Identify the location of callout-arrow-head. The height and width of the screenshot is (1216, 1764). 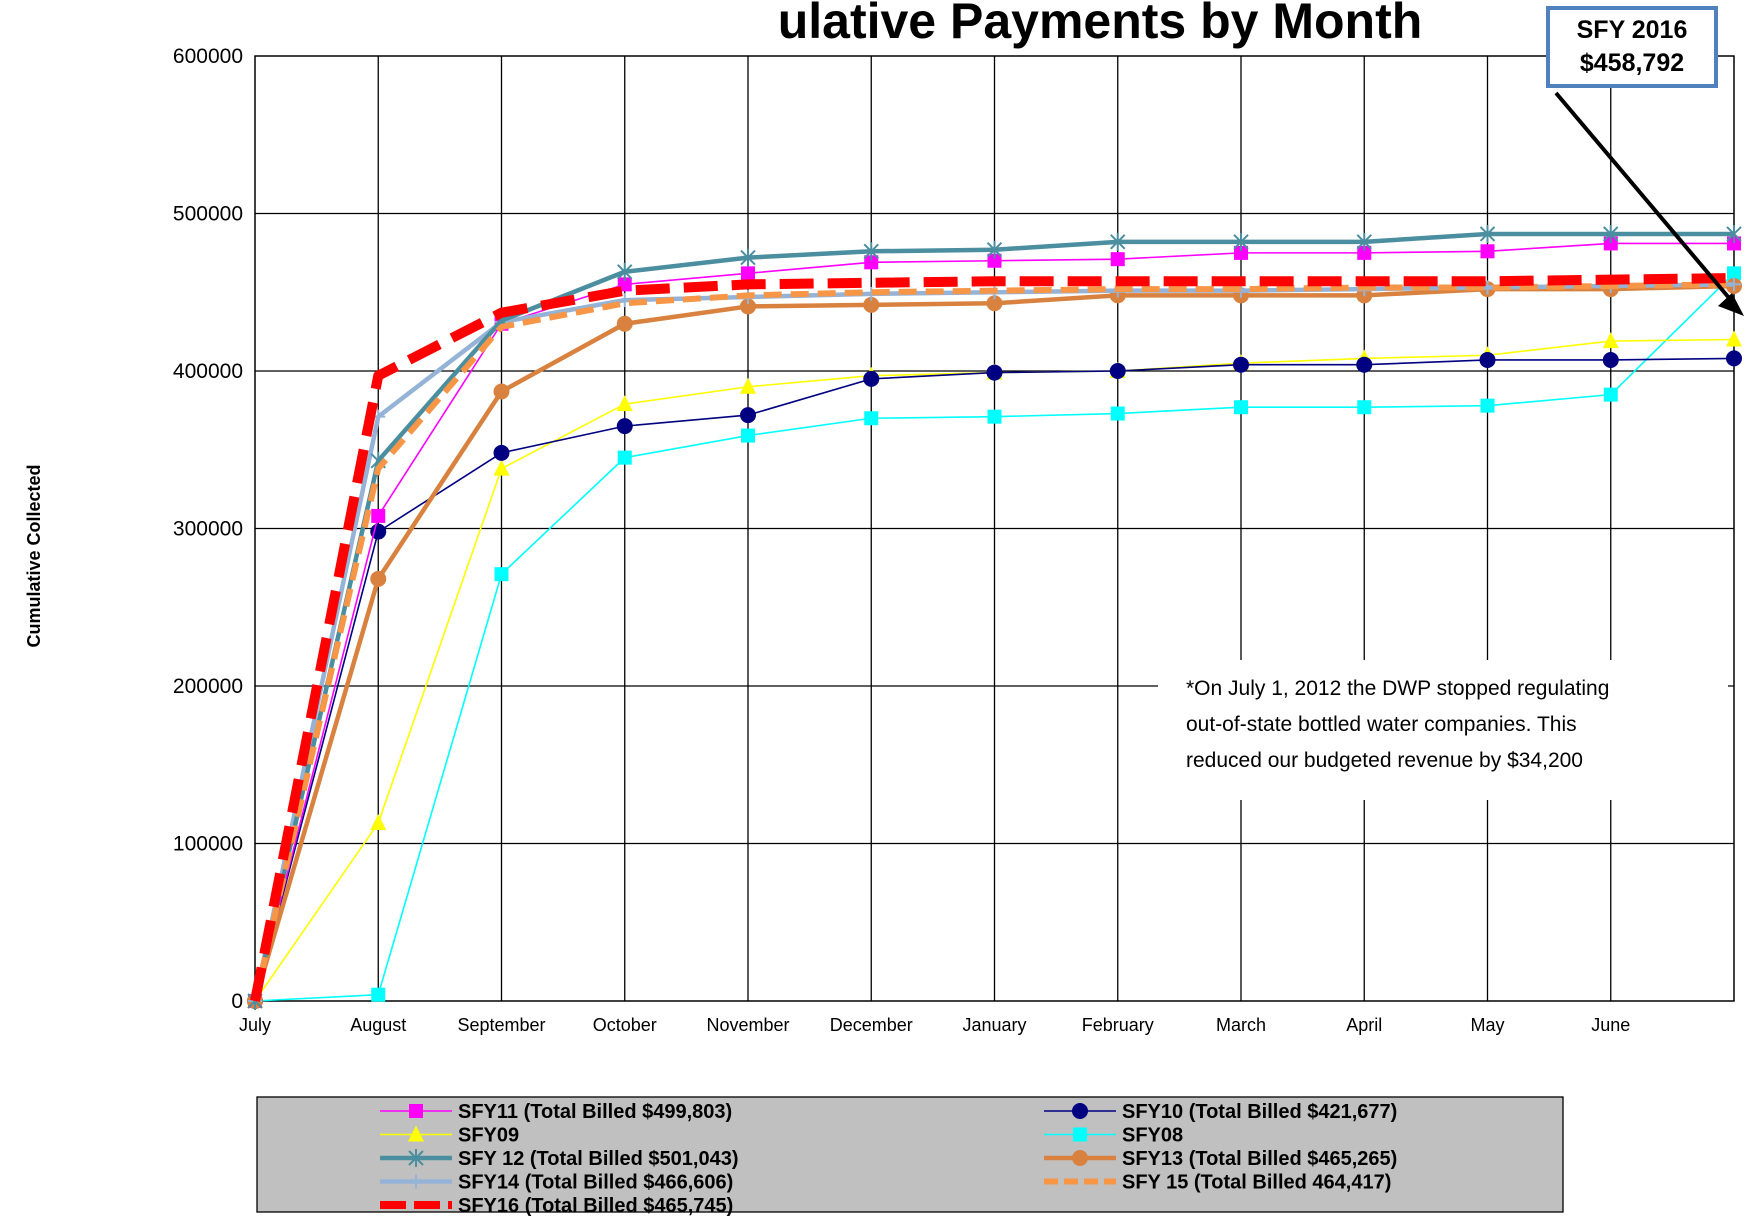
(1731, 304).